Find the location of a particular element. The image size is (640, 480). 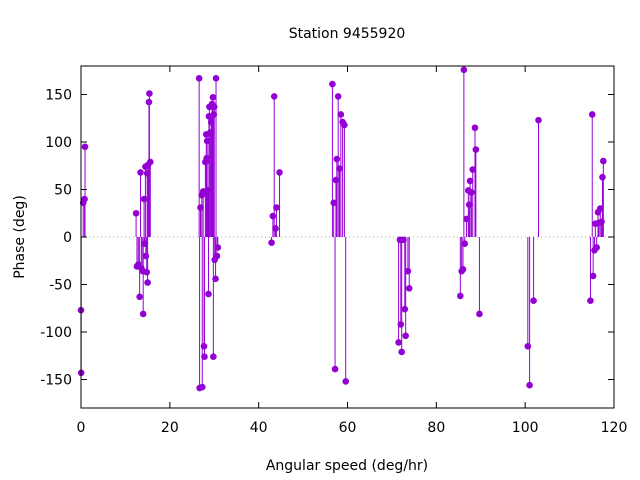

y-tick-label: -50 is located at coordinates (60, 286).